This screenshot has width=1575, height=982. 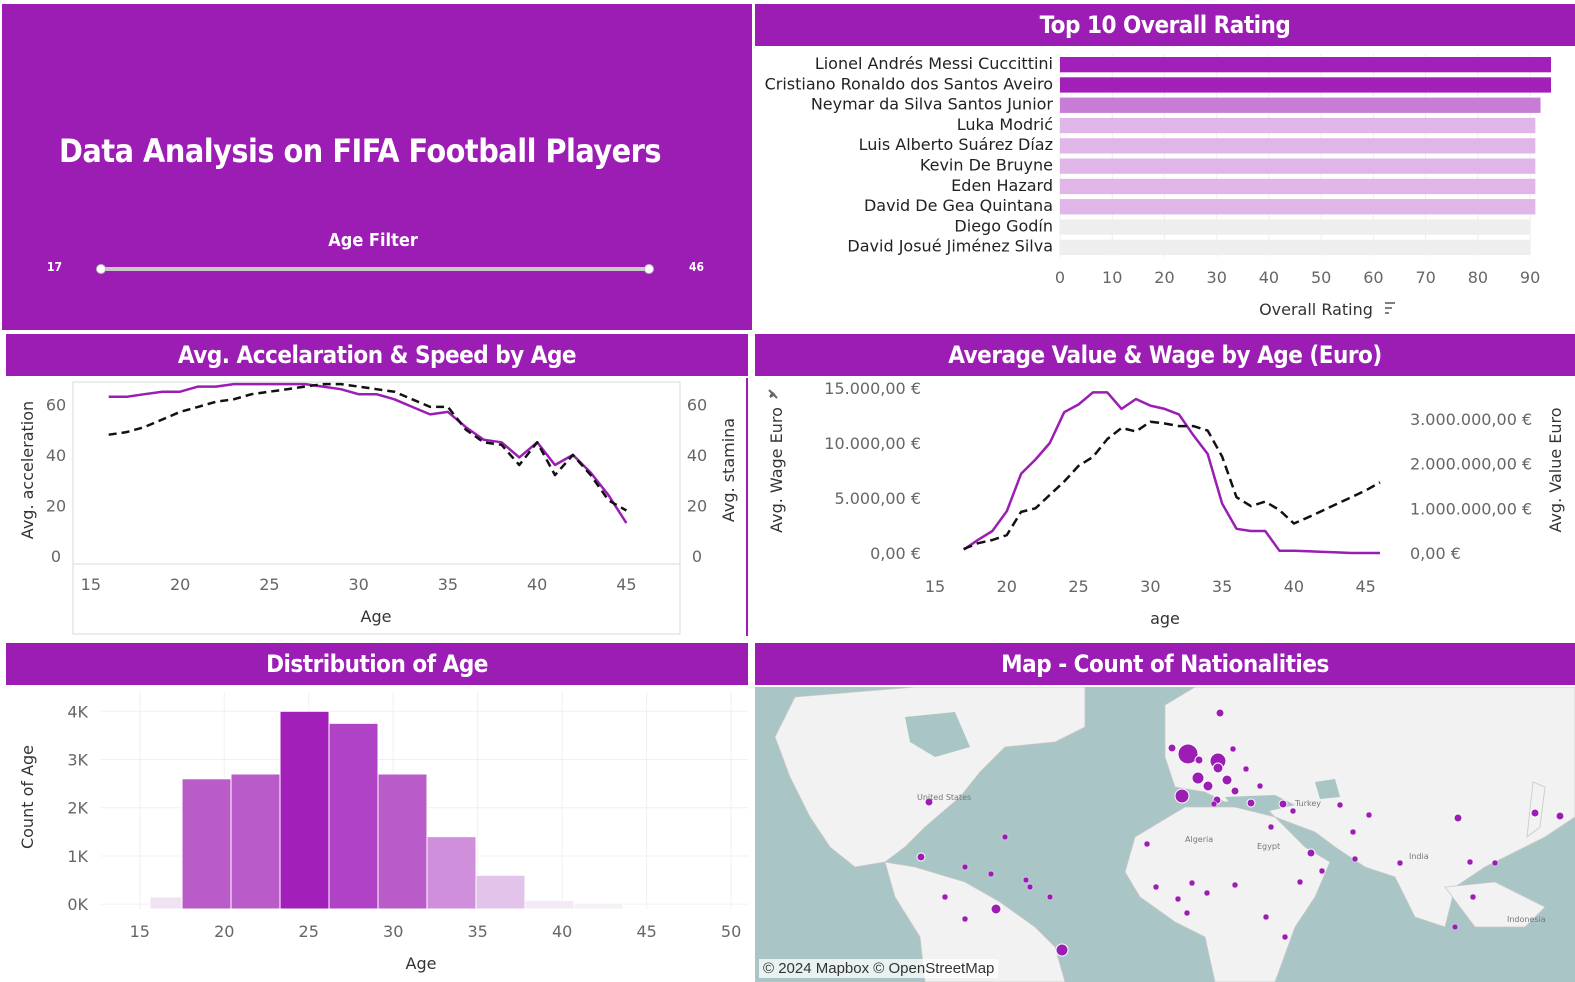 I want to click on accel-x-axis-label: Age, so click(x=376, y=616).